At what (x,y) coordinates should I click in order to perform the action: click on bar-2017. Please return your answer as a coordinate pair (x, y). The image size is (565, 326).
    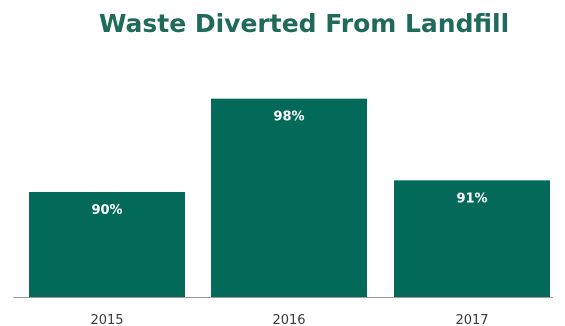
    Looking at the image, I should click on (472, 238).